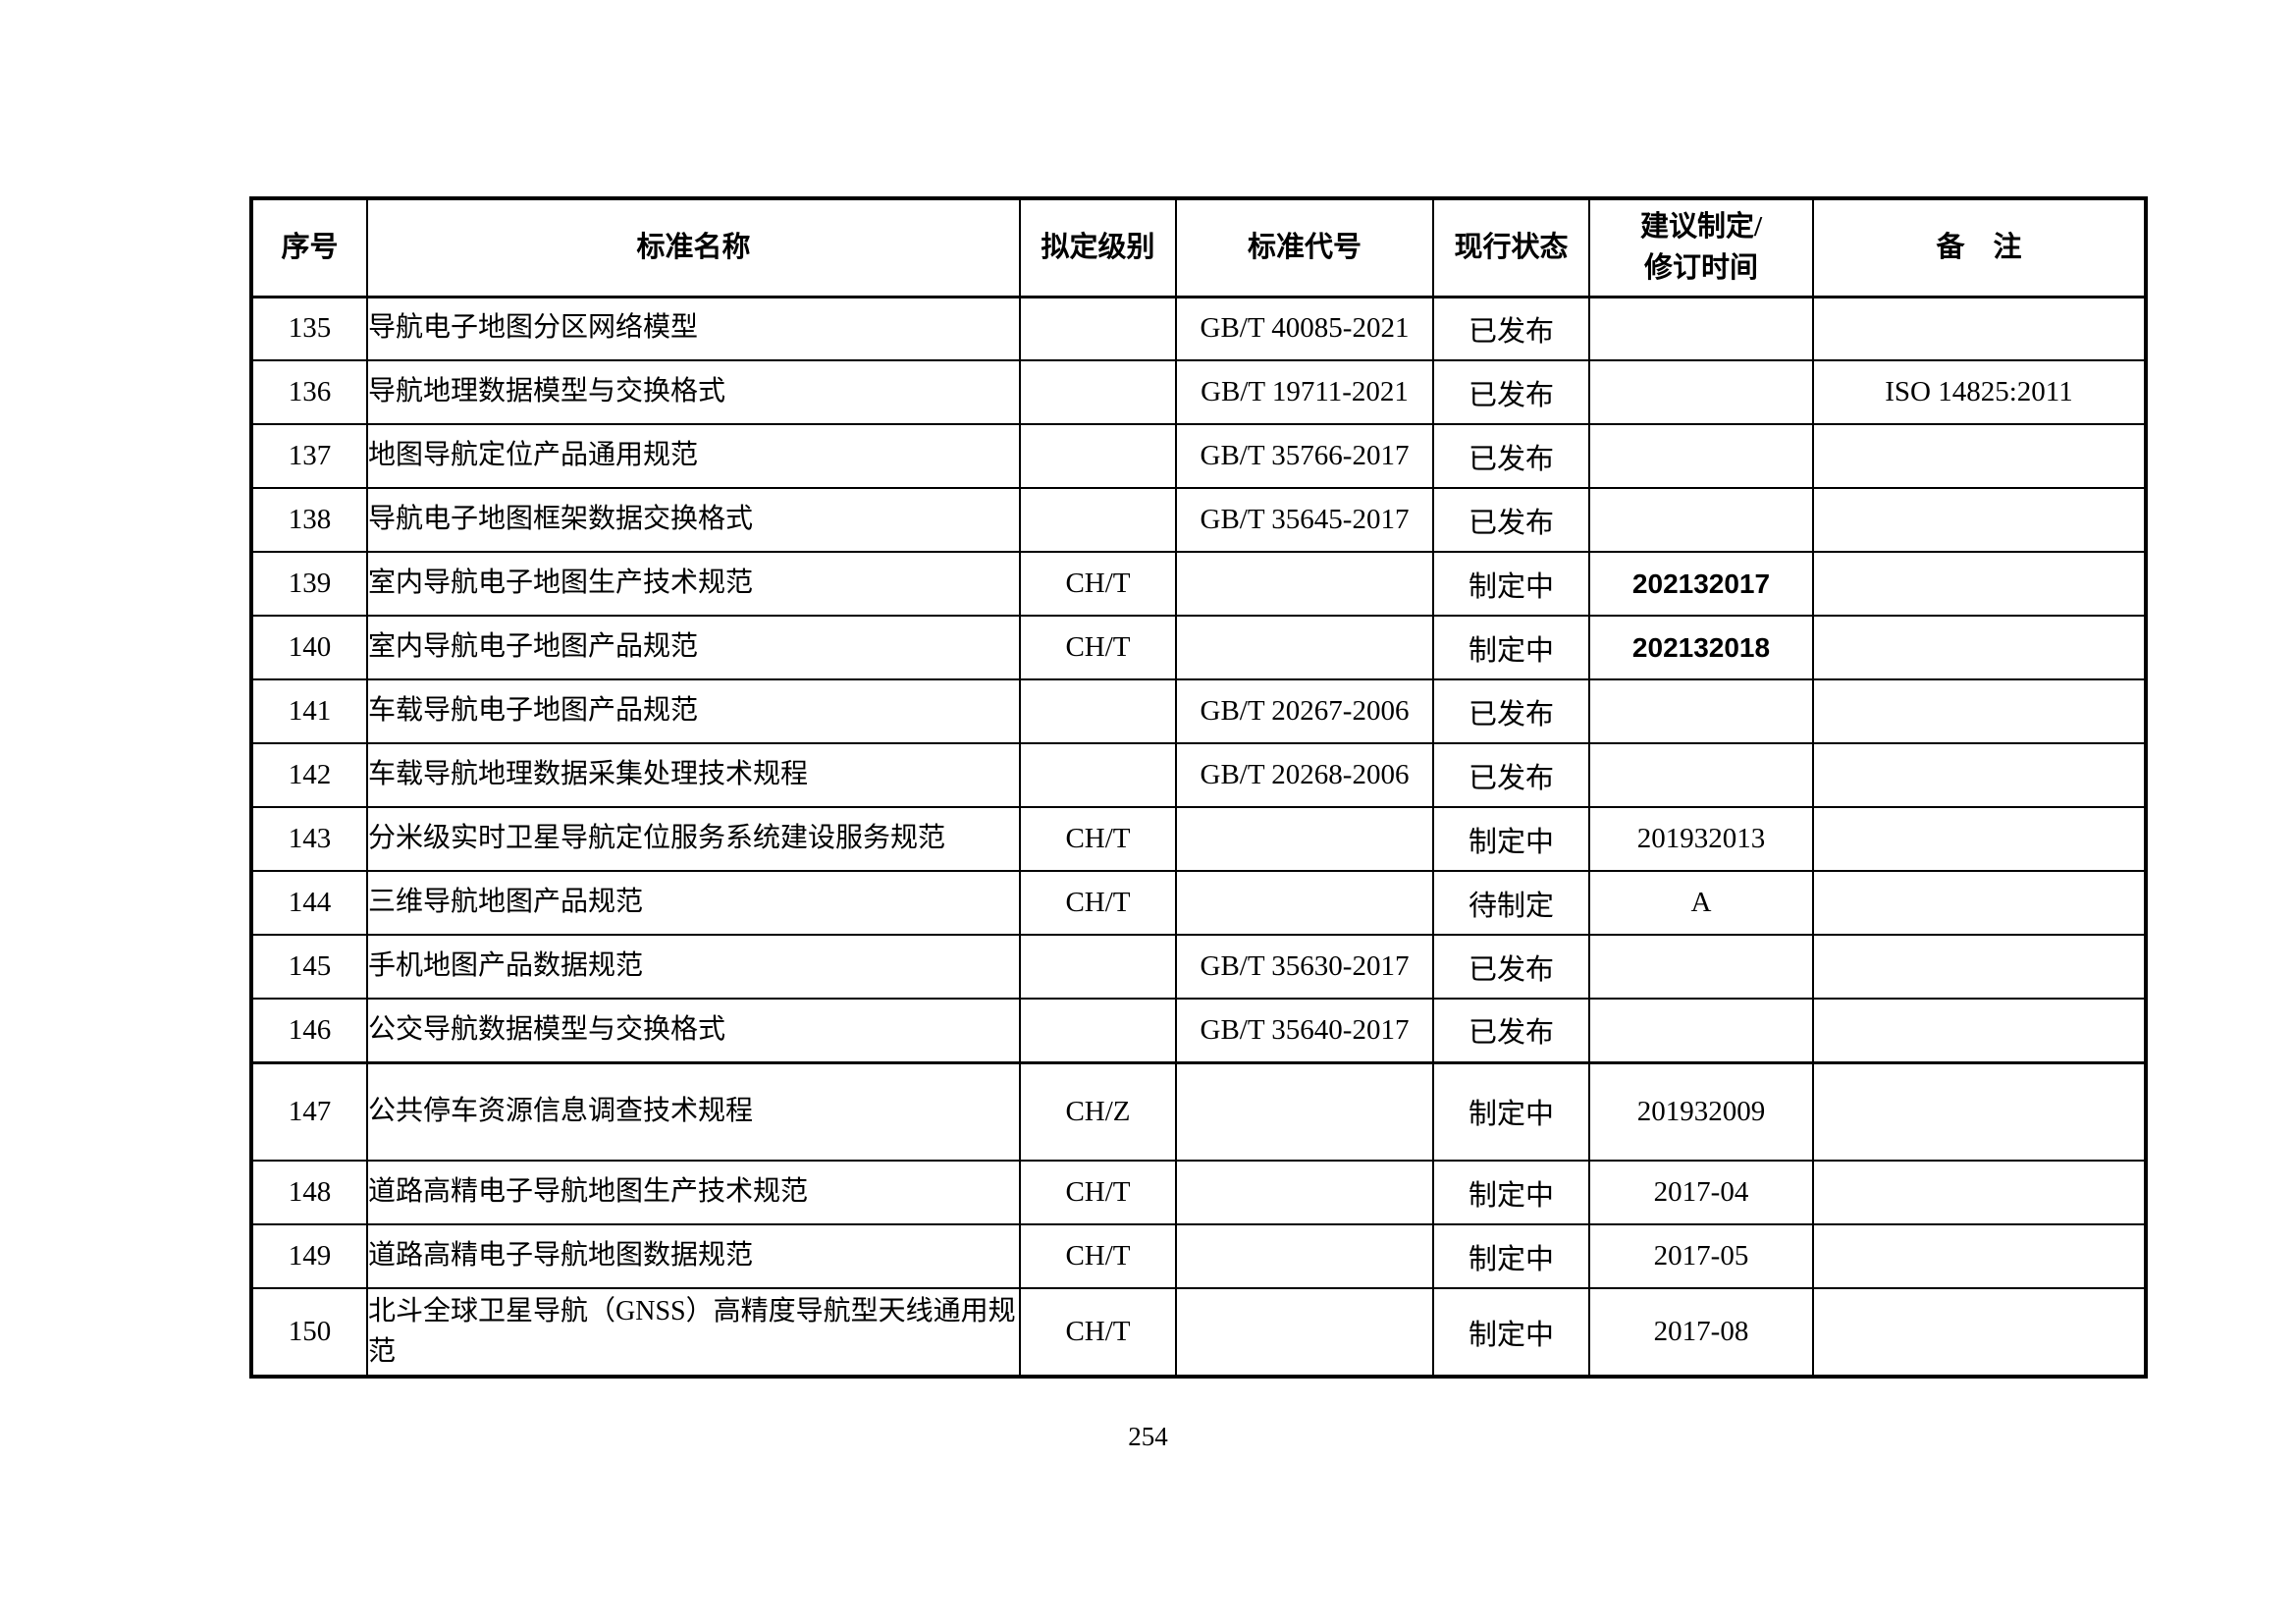  What do you see at coordinates (693, 392) in the screenshot?
I see `standard-name-cell: 导航地理数据模型与交换格式` at bounding box center [693, 392].